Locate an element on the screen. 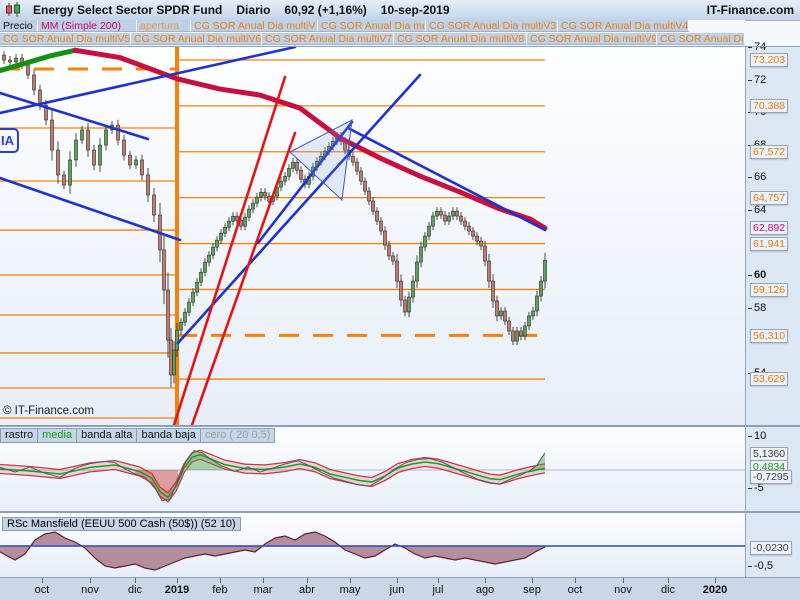  axis-flag-70,388: 70,388 is located at coordinates (769, 106).